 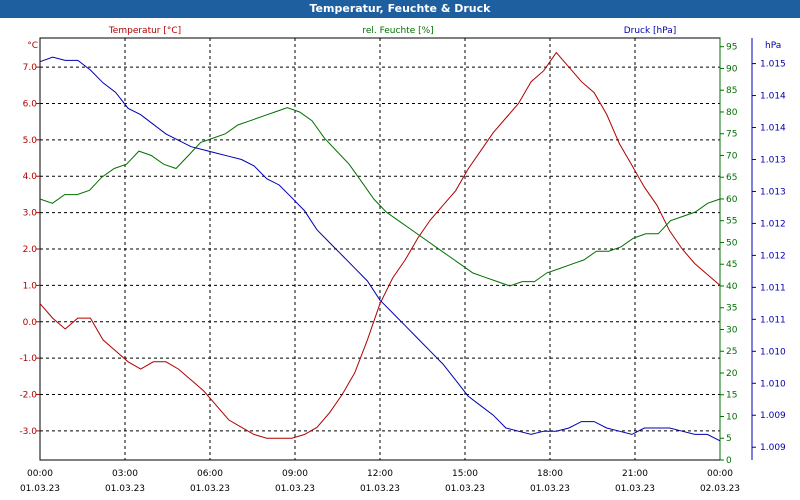 I want to click on temperature-tick-label: 5.0, so click(x=30, y=141).